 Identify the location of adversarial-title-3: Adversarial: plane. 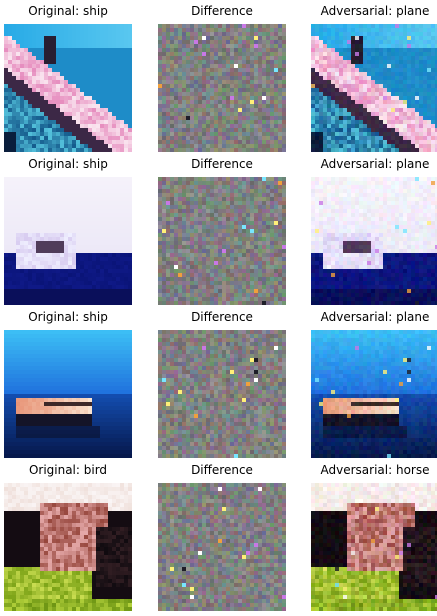
(364, 317).